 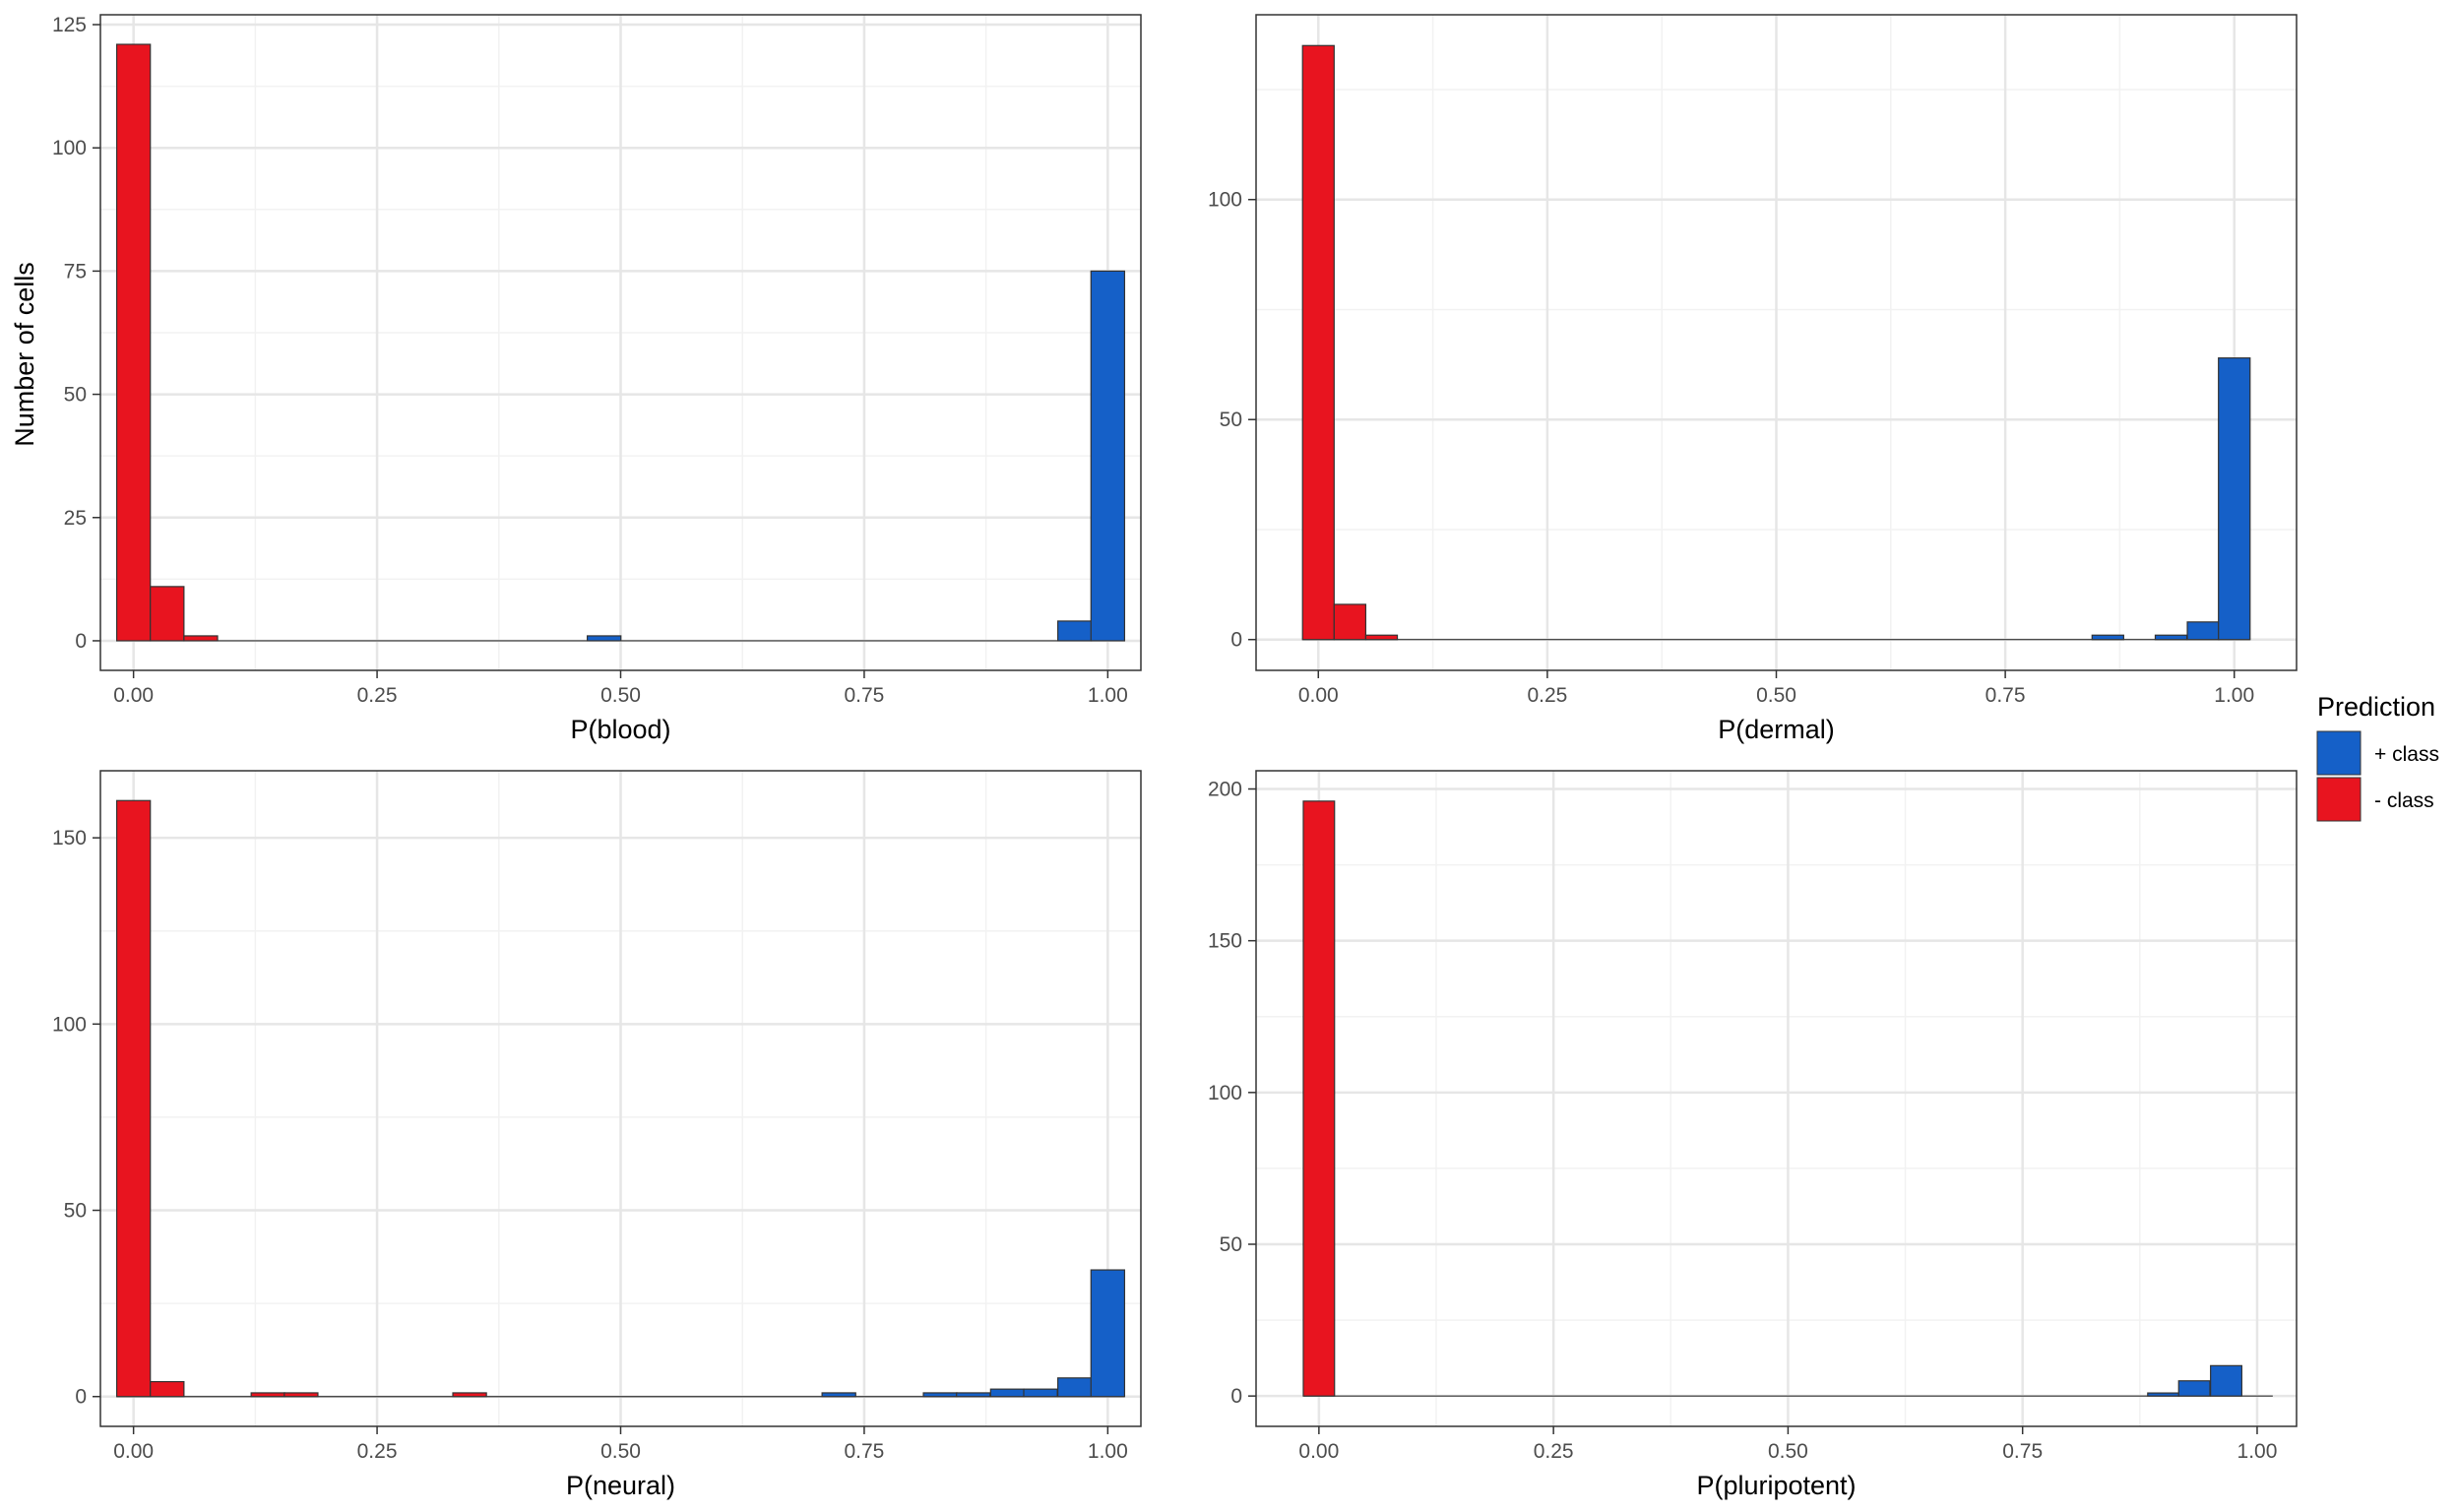 I want to click on y-tick-label: 200, so click(x=1225, y=790).